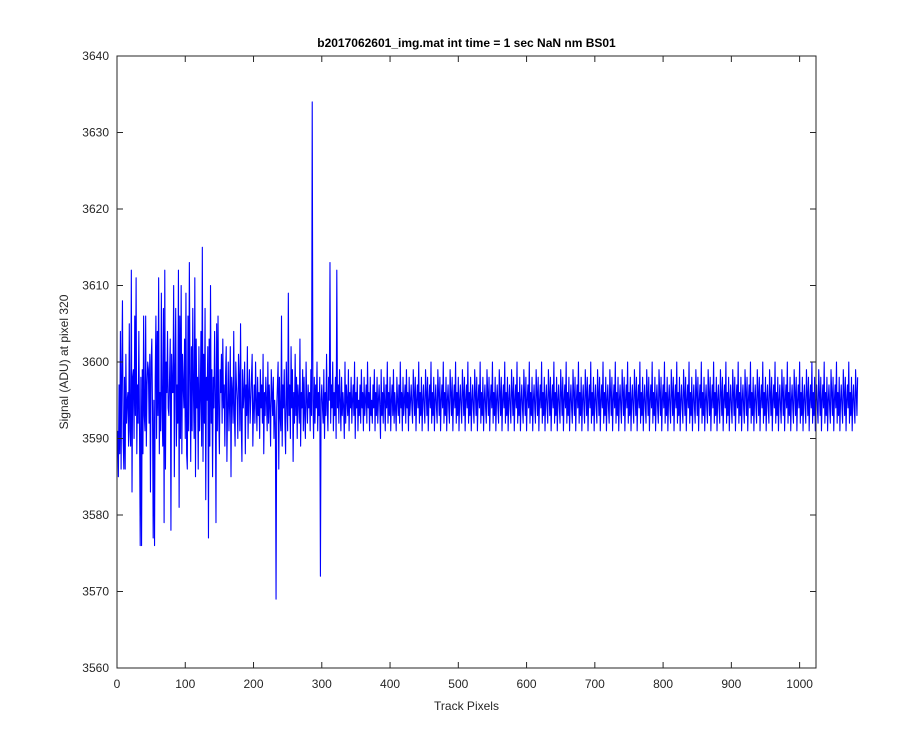 This screenshot has height=750, width=900. What do you see at coordinates (595, 684) in the screenshot?
I see `x-tick-label: 700` at bounding box center [595, 684].